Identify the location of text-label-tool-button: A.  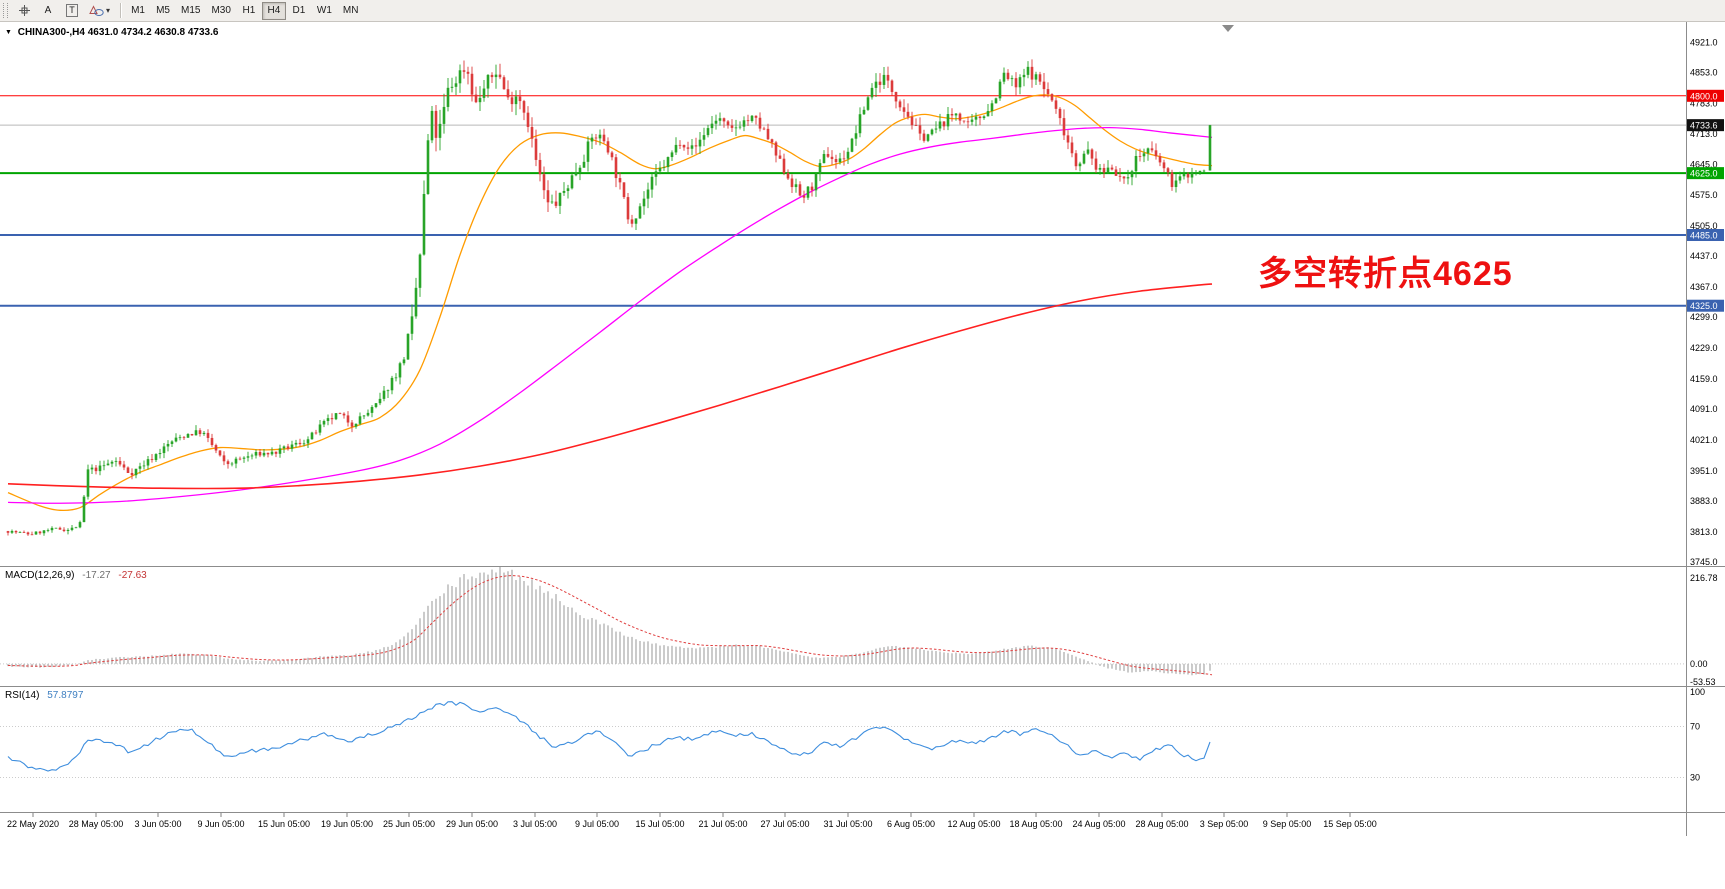
(48, 10).